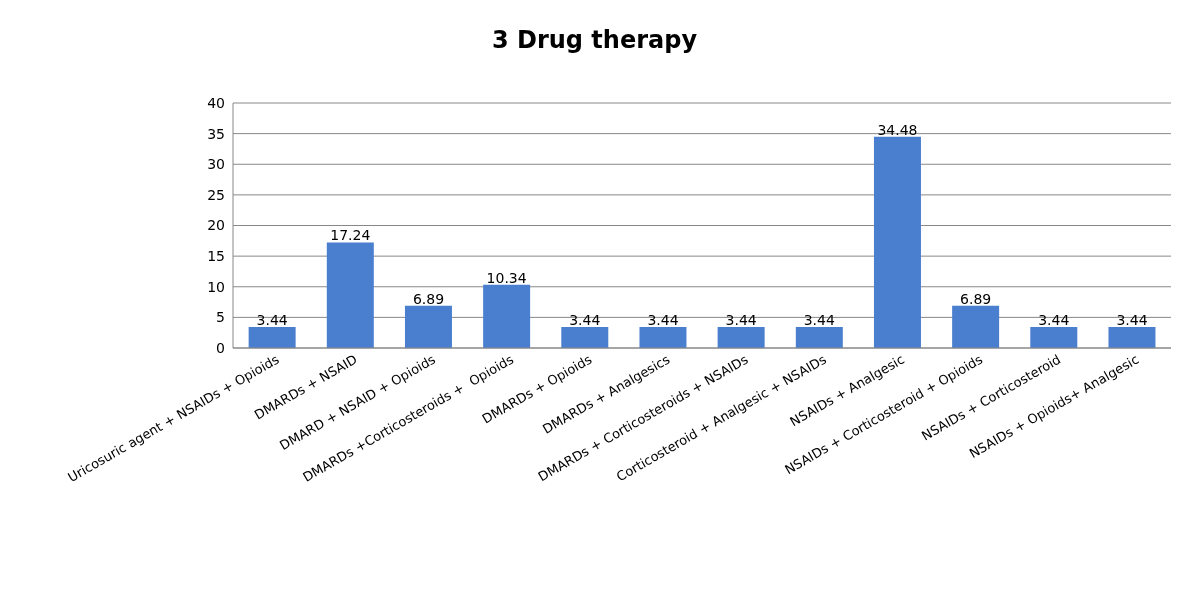  I want to click on data-label: 34.48, so click(897, 129).